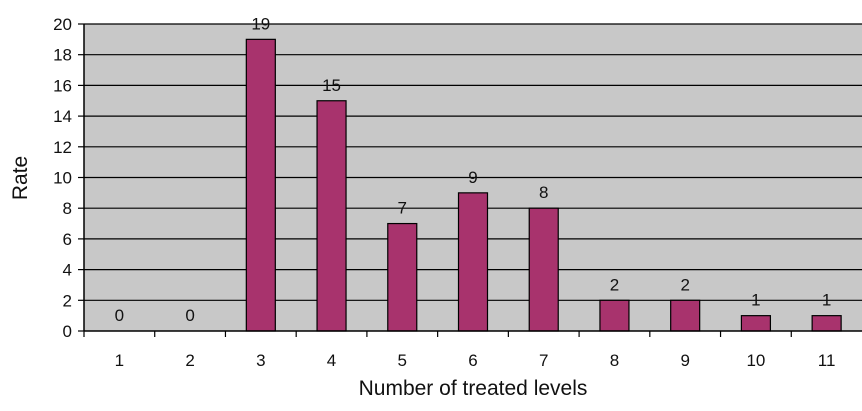 This screenshot has width=862, height=411. Describe the element at coordinates (473, 388) in the screenshot. I see `x-axis-title: Number of treated levels` at that location.